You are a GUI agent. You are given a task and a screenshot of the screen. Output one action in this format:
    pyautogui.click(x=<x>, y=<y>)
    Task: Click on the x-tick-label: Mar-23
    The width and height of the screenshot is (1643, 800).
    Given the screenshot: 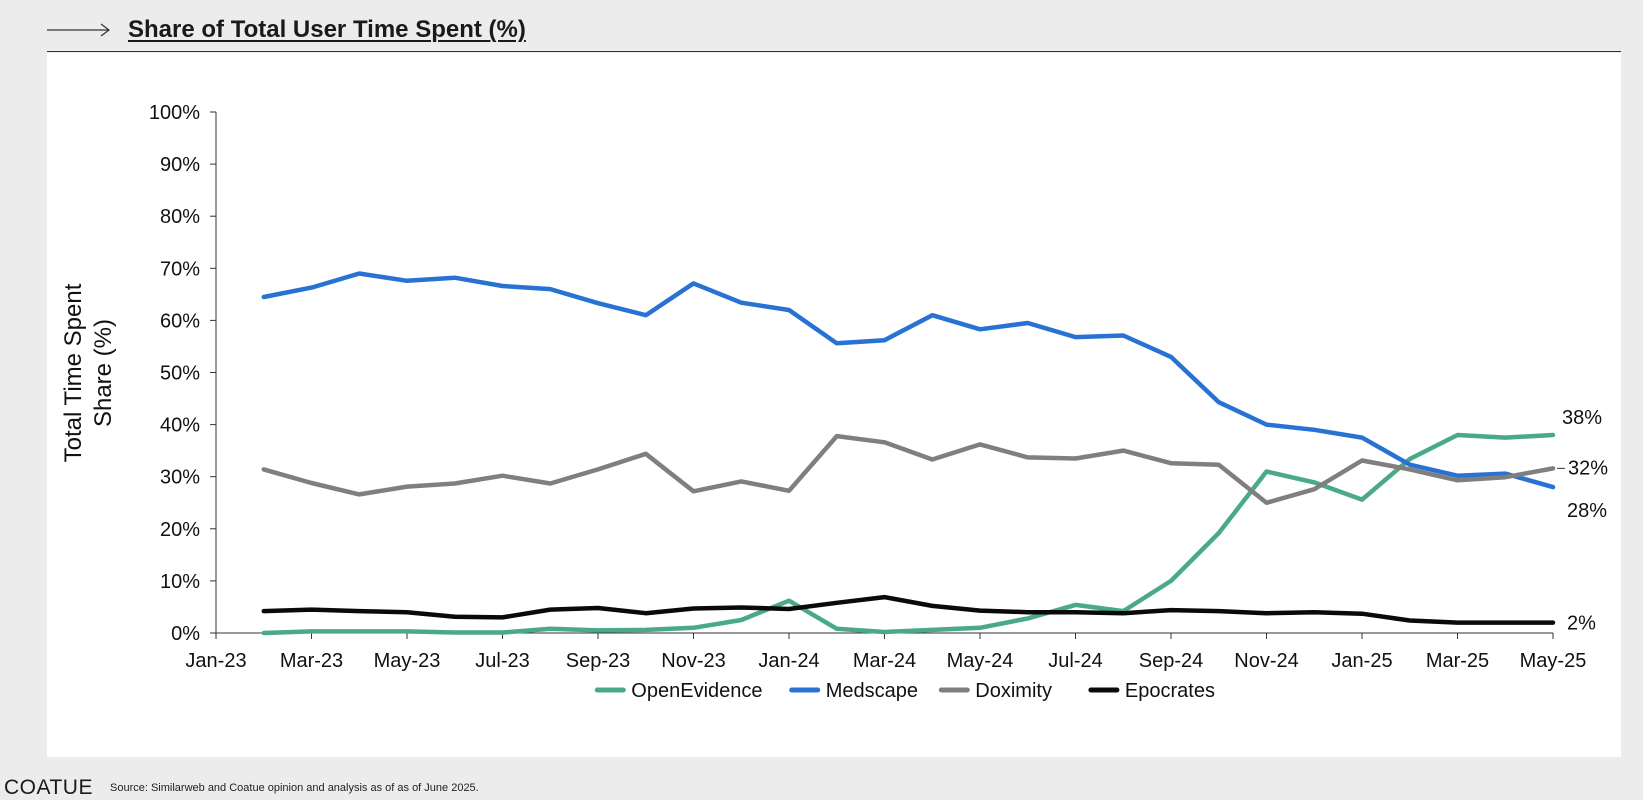 What is the action you would take?
    pyautogui.click(x=311, y=661)
    